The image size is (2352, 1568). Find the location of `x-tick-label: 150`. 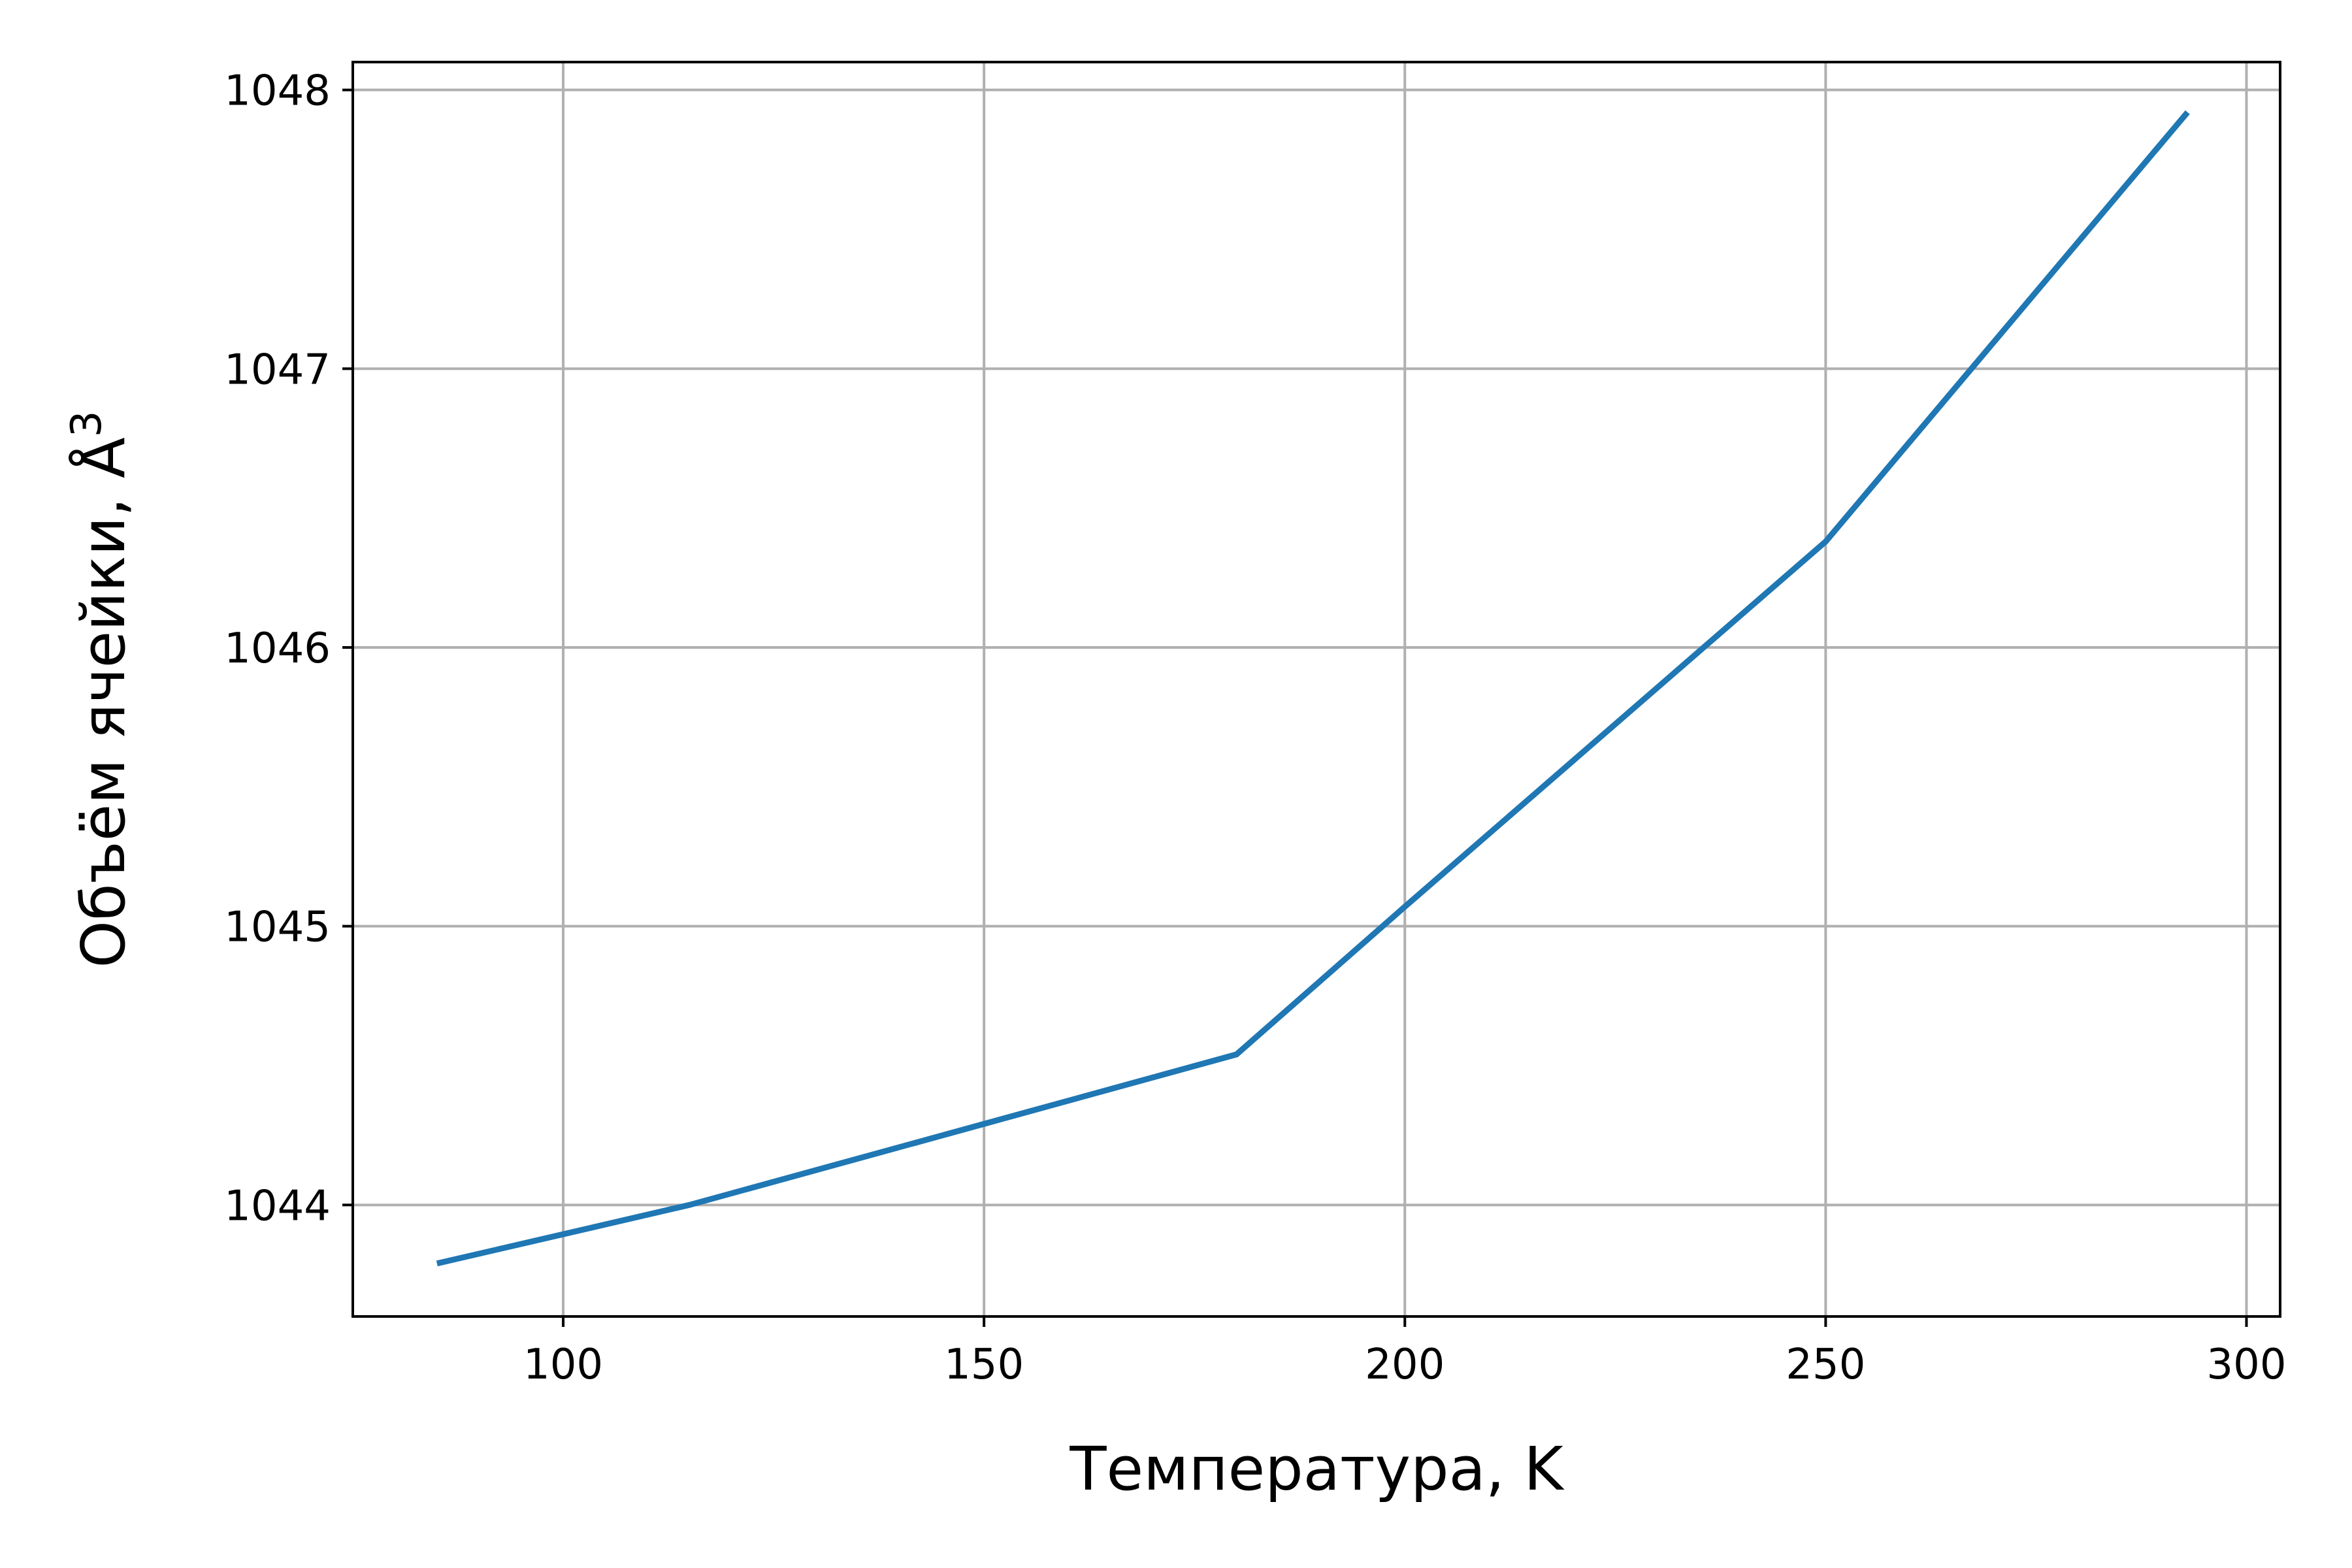

x-tick-label: 150 is located at coordinates (984, 1365).